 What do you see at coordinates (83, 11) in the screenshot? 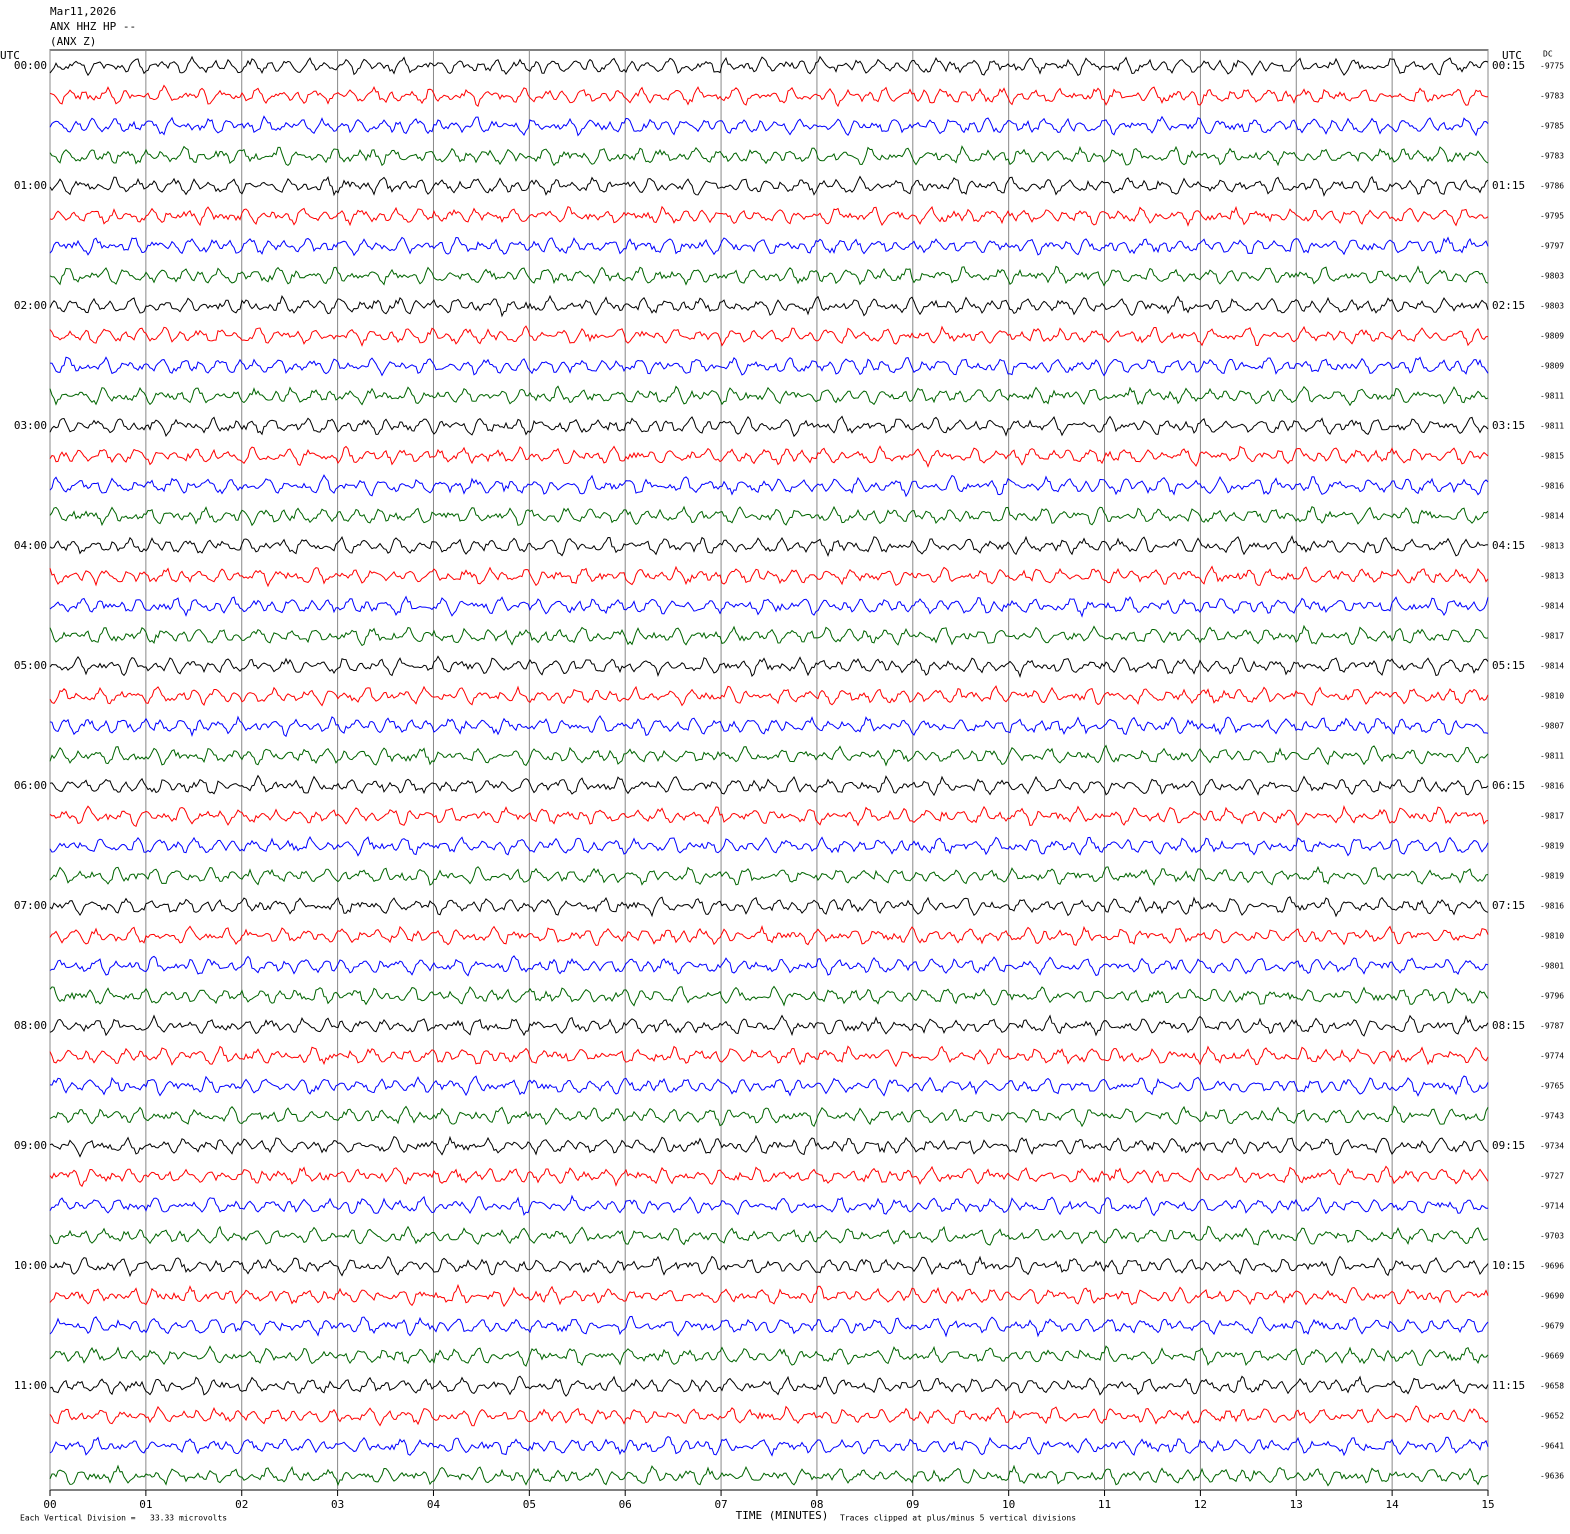
I see `date: Mar11,2026` at bounding box center [83, 11].